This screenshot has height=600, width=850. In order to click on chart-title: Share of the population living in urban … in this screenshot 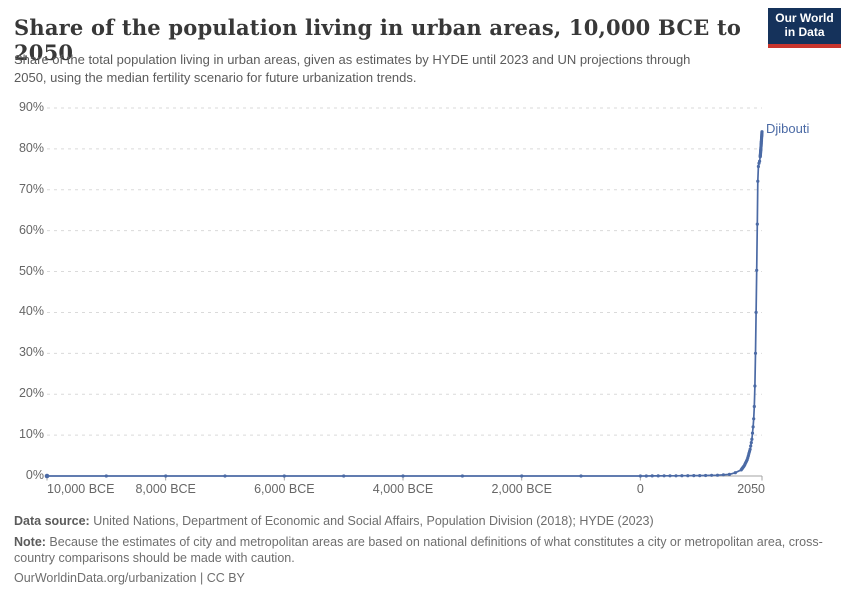, I will do `click(378, 40)`.